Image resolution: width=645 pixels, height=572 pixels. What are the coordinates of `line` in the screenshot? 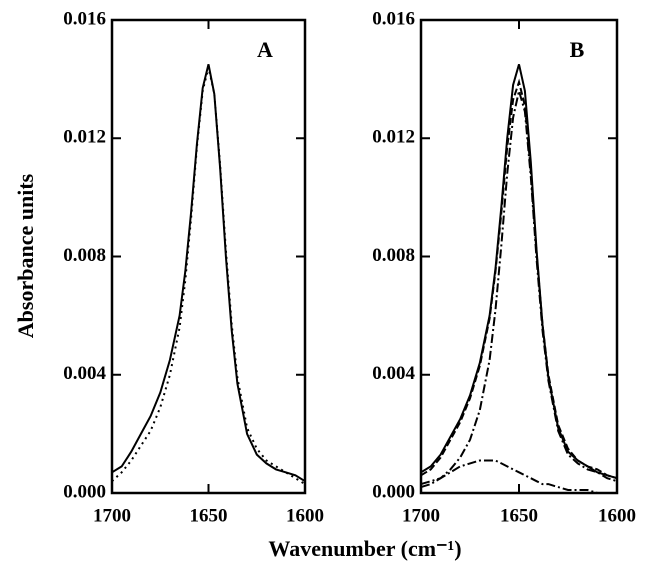 It's located at (518, 476).